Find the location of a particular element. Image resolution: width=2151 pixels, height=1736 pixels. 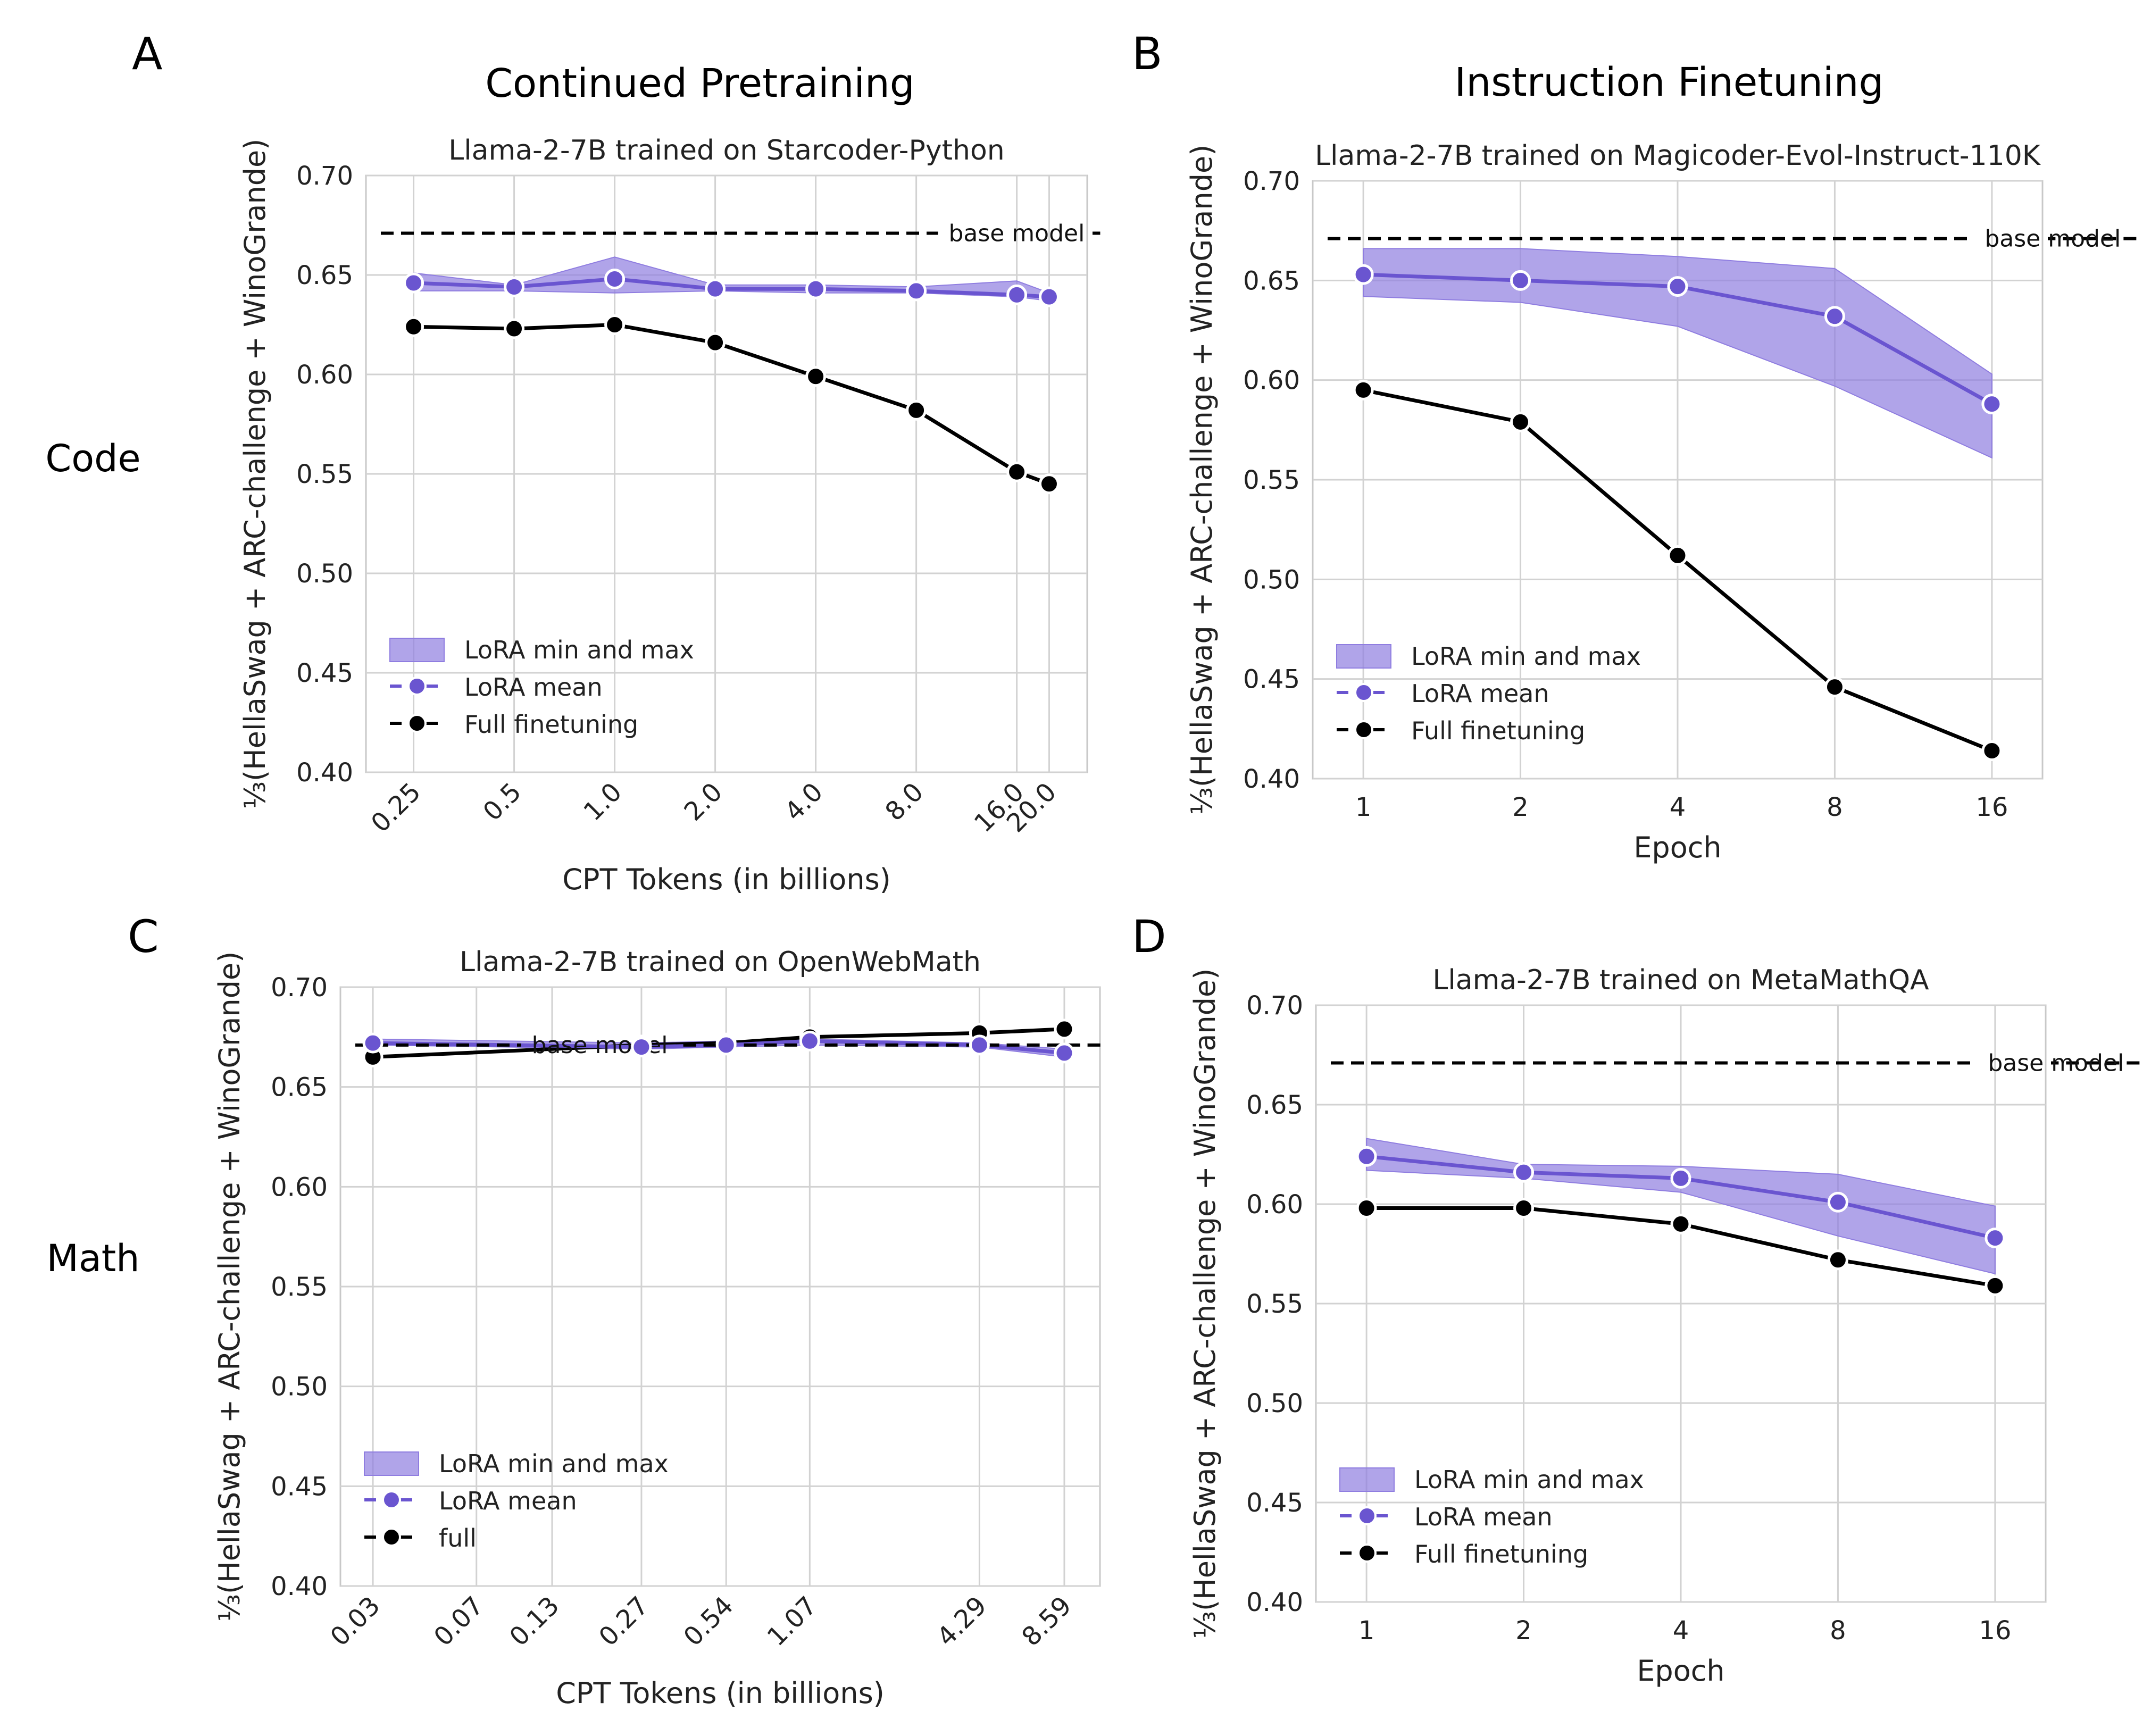

plot-title: Llama-2-7B trained on MetaMathQA is located at coordinates (1680, 980).